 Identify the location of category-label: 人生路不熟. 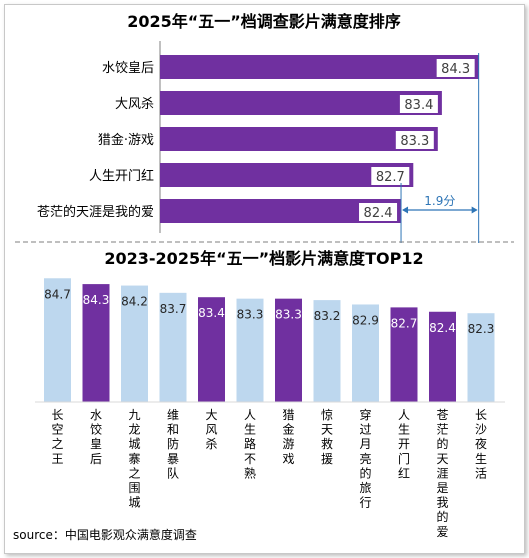
(250, 444).